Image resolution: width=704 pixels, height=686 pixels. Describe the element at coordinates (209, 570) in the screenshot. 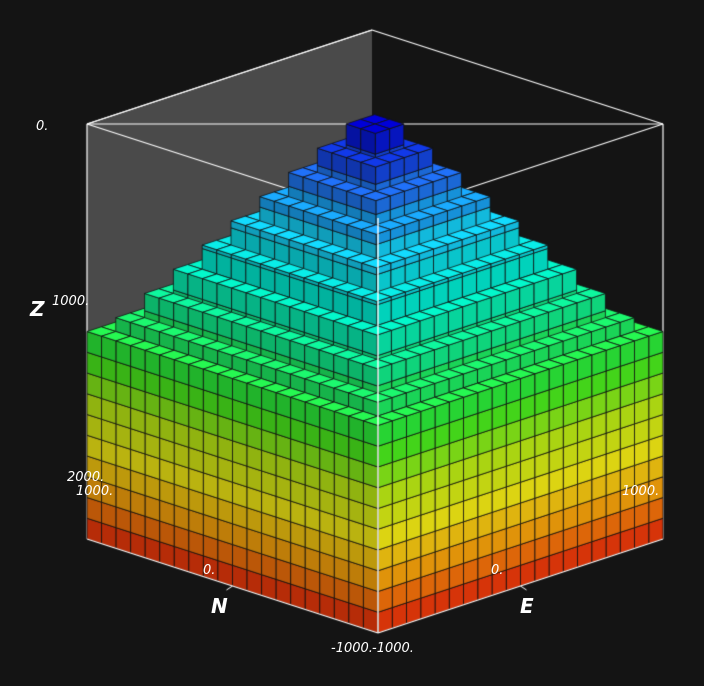

I see `n-tick-0: 0.` at that location.